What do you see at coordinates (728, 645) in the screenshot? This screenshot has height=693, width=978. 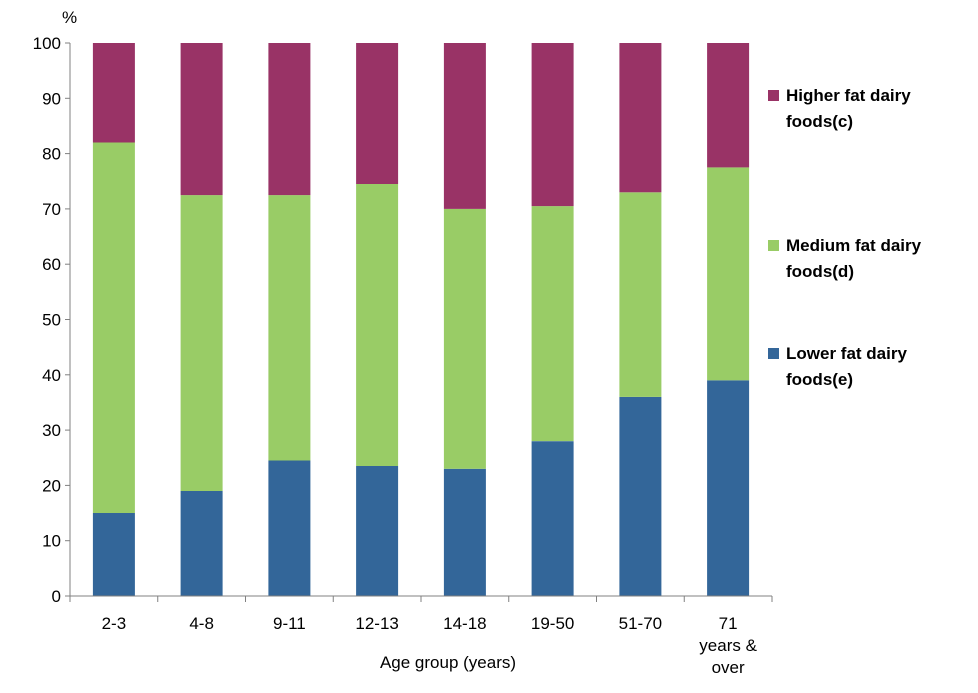 I see `x-tick-label: 71 years & over` at bounding box center [728, 645].